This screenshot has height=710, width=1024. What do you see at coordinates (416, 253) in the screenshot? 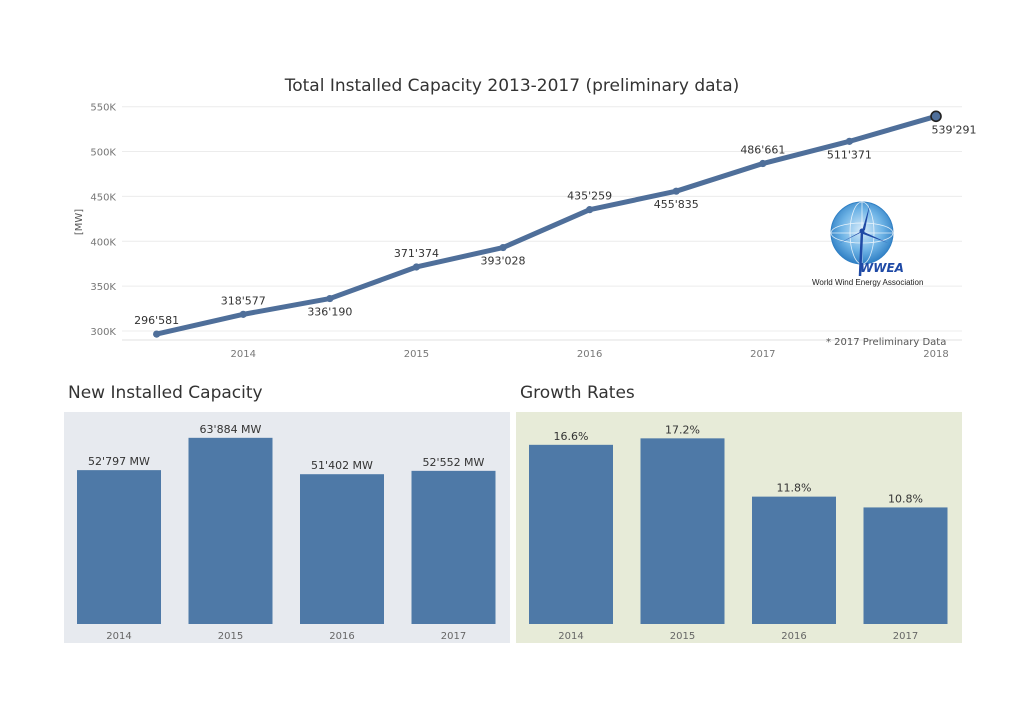
I see `data-label: 371'374` at bounding box center [416, 253].